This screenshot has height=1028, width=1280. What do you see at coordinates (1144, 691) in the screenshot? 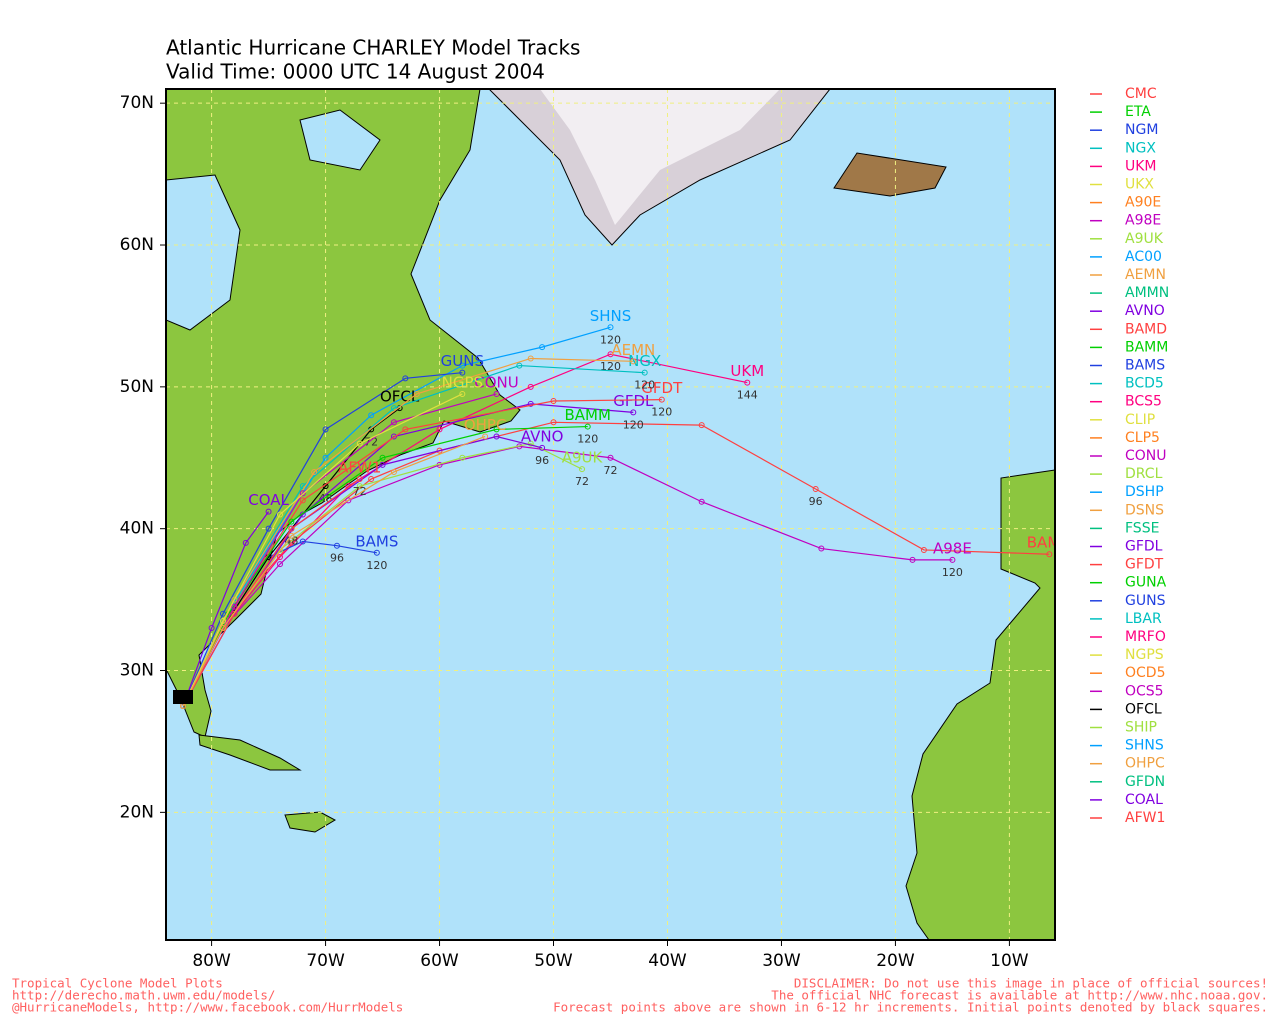
I see `legend-label: OCS5` at bounding box center [1144, 691].